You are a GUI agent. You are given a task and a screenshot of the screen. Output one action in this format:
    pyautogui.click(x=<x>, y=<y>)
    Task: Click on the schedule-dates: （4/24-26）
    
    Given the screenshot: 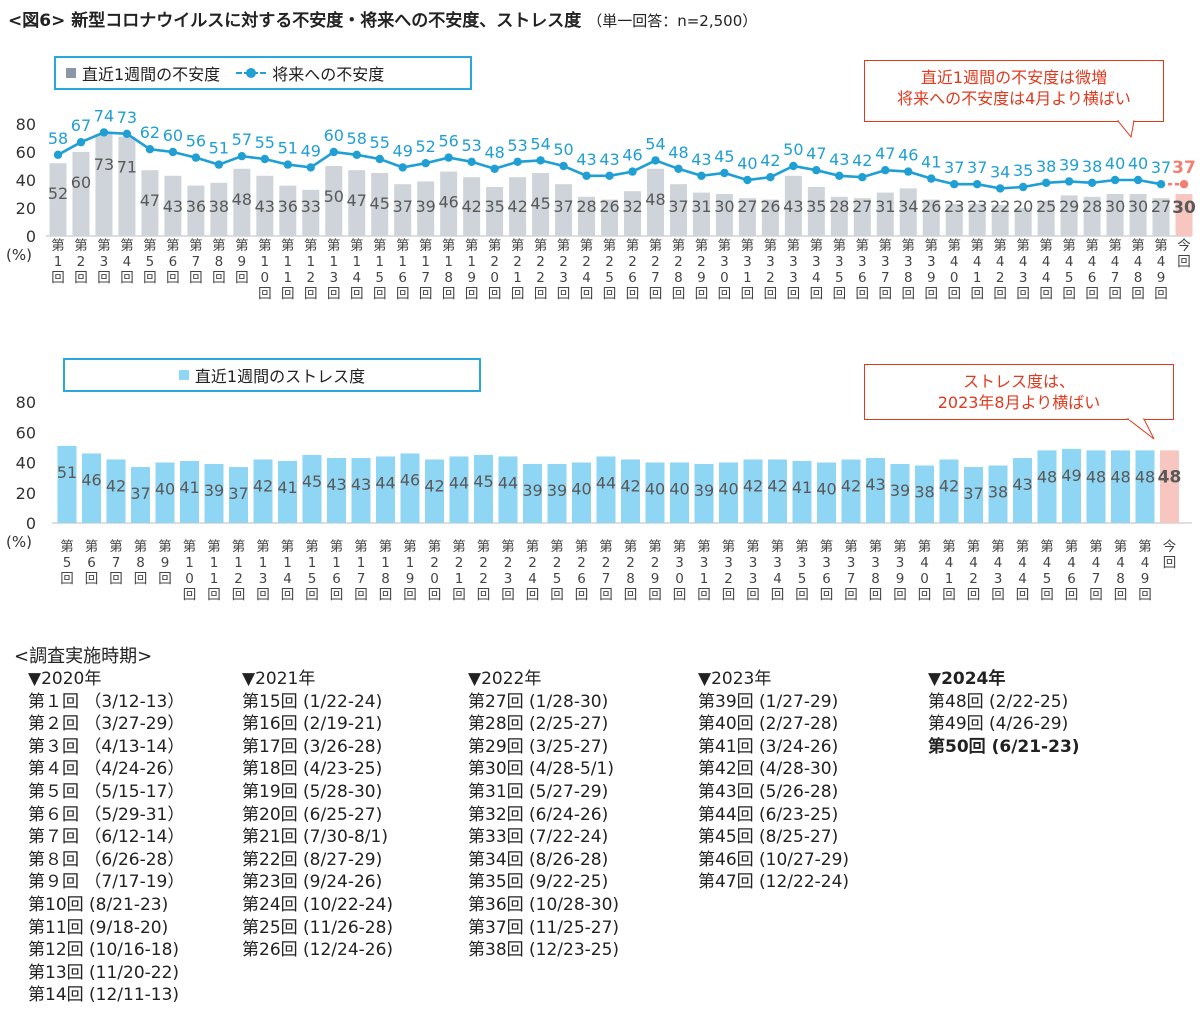 What is the action you would take?
    pyautogui.click(x=132, y=769)
    